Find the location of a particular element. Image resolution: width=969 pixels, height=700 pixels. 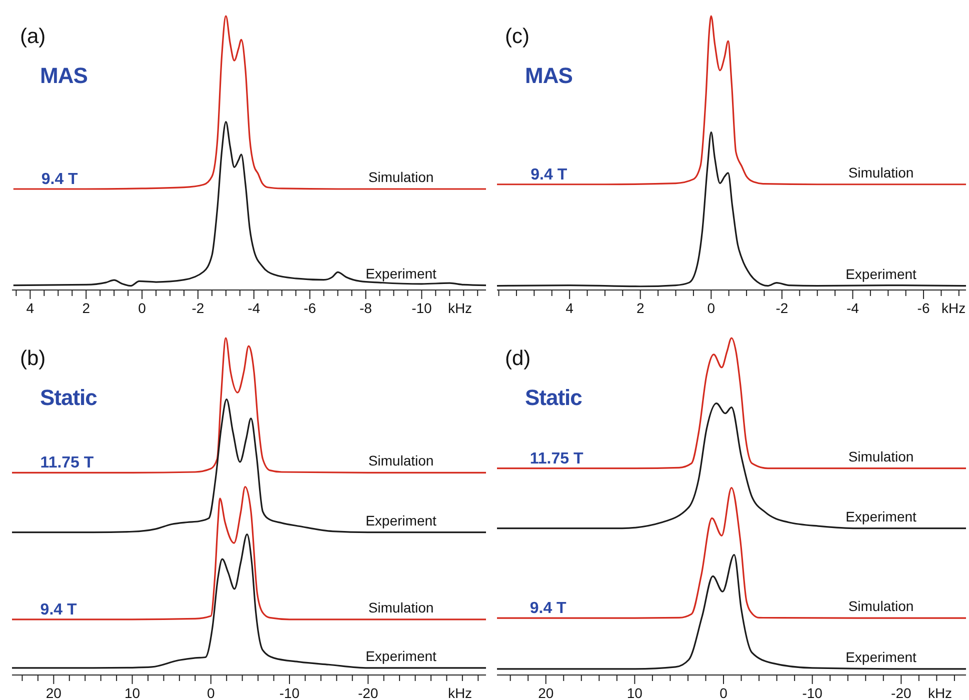

x-tick-label: -8 is located at coordinates (366, 308).